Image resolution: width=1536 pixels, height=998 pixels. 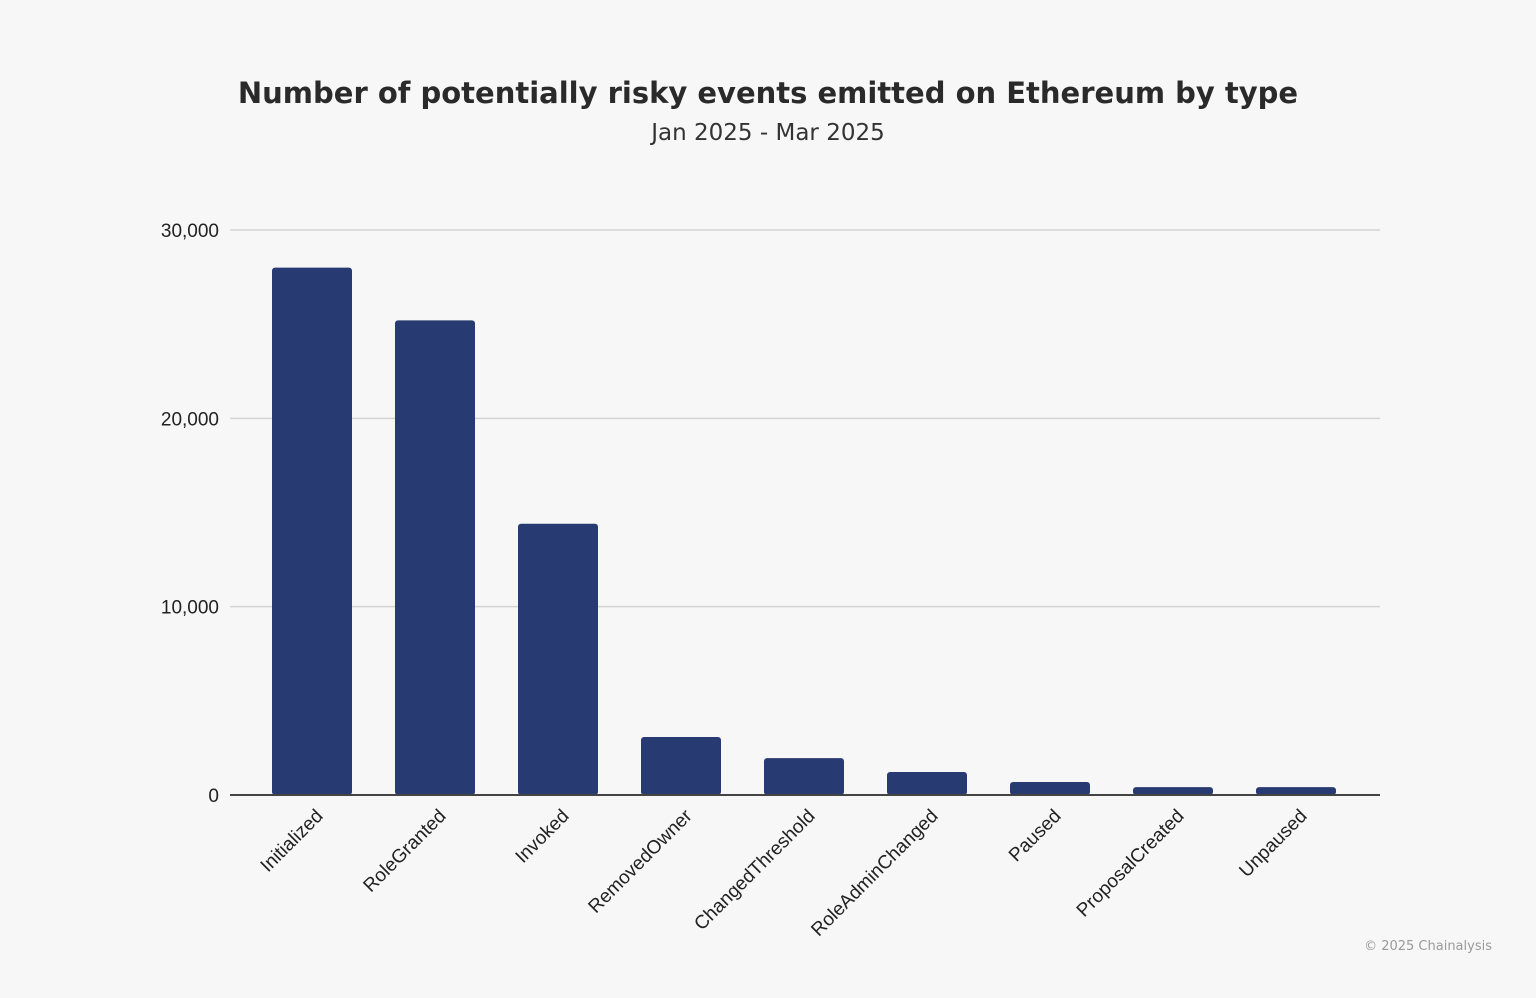 What do you see at coordinates (754, 870) in the screenshot?
I see `x-tick-label: ChangedThreshold` at bounding box center [754, 870].